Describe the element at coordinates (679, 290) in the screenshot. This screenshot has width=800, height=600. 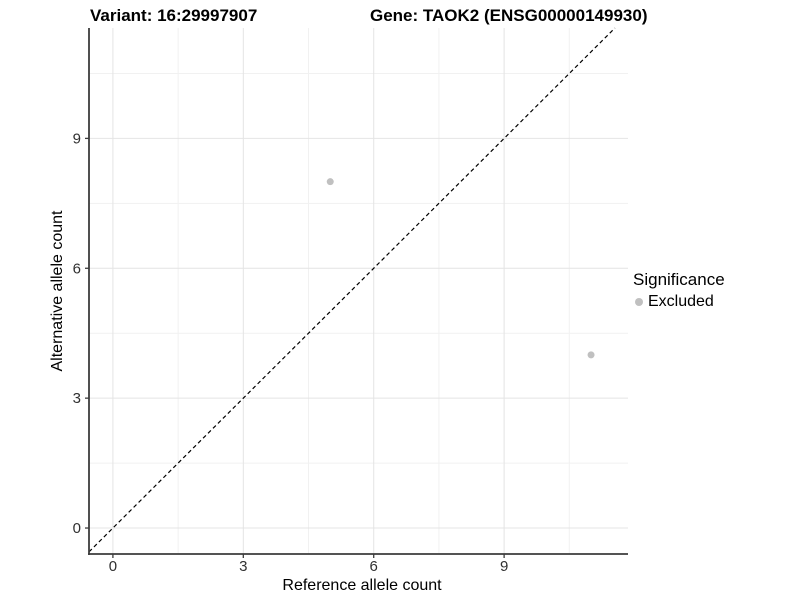
I see `legend: Significance Excluded` at that location.